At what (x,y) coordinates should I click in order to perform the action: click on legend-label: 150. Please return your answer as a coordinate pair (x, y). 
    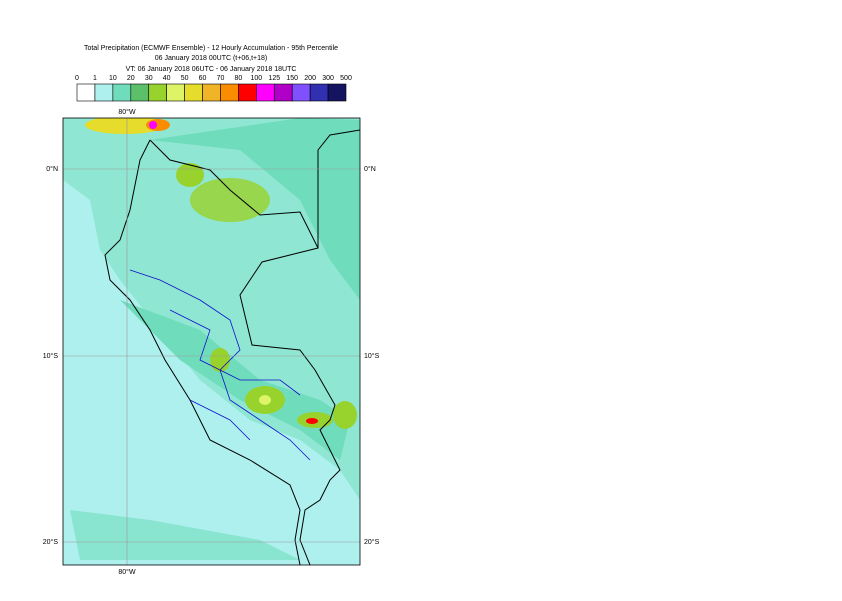
    Looking at the image, I should click on (292, 78).